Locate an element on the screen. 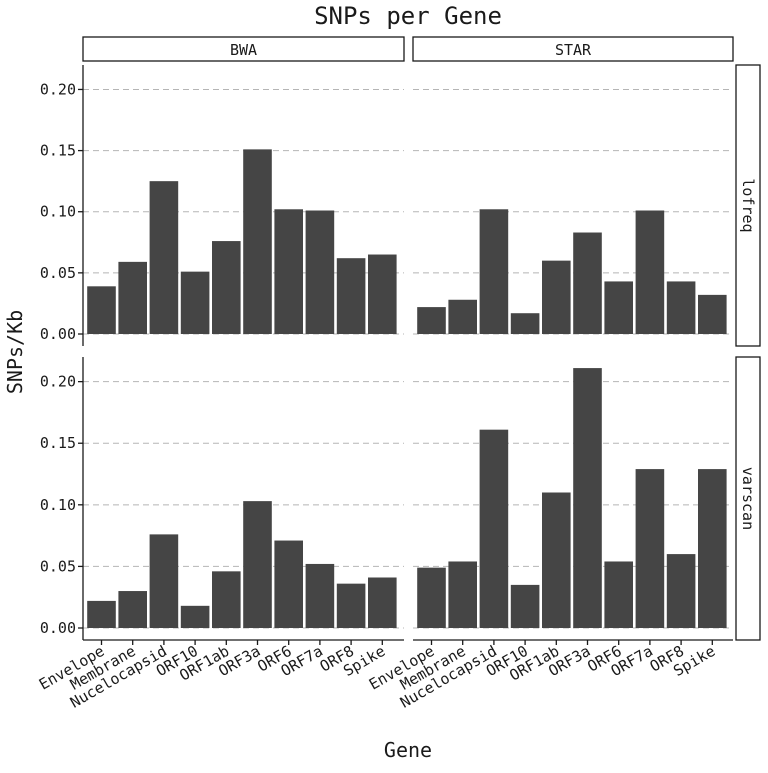 The width and height of the screenshot is (768, 773). bar-bwa-lofreq-orf1ab is located at coordinates (226, 287).